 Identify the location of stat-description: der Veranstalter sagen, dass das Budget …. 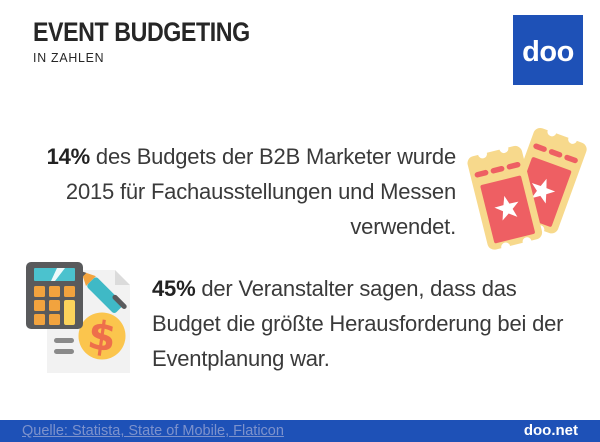
(358, 323).